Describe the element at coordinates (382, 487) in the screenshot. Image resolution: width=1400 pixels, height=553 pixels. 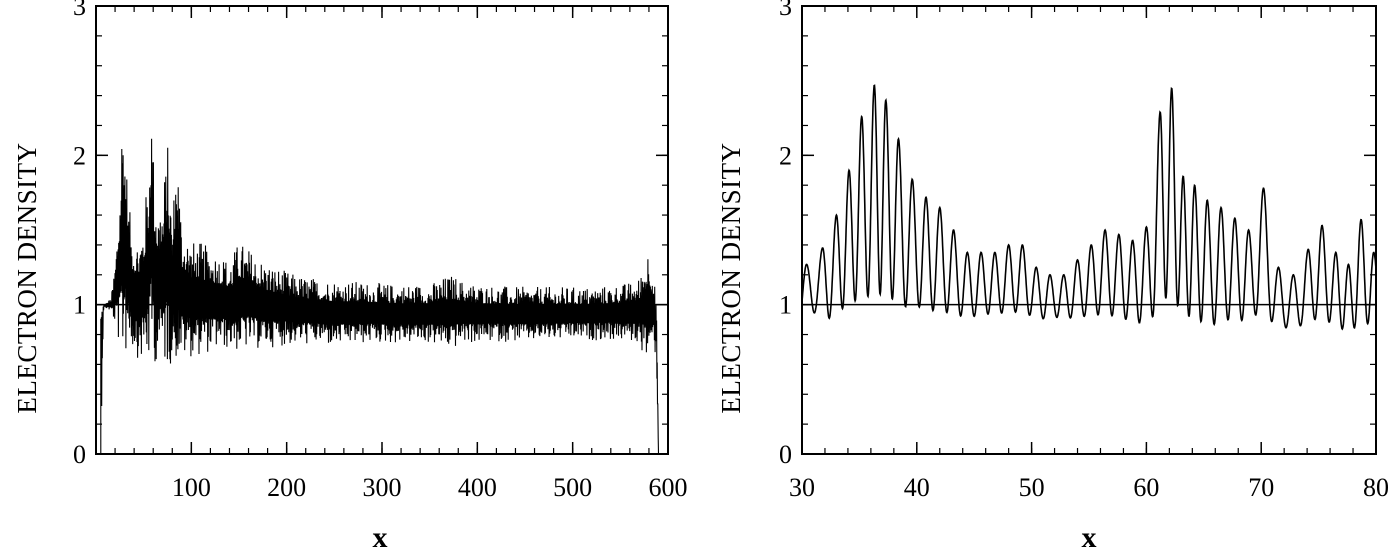
I see `x-tick-label: 300` at that location.